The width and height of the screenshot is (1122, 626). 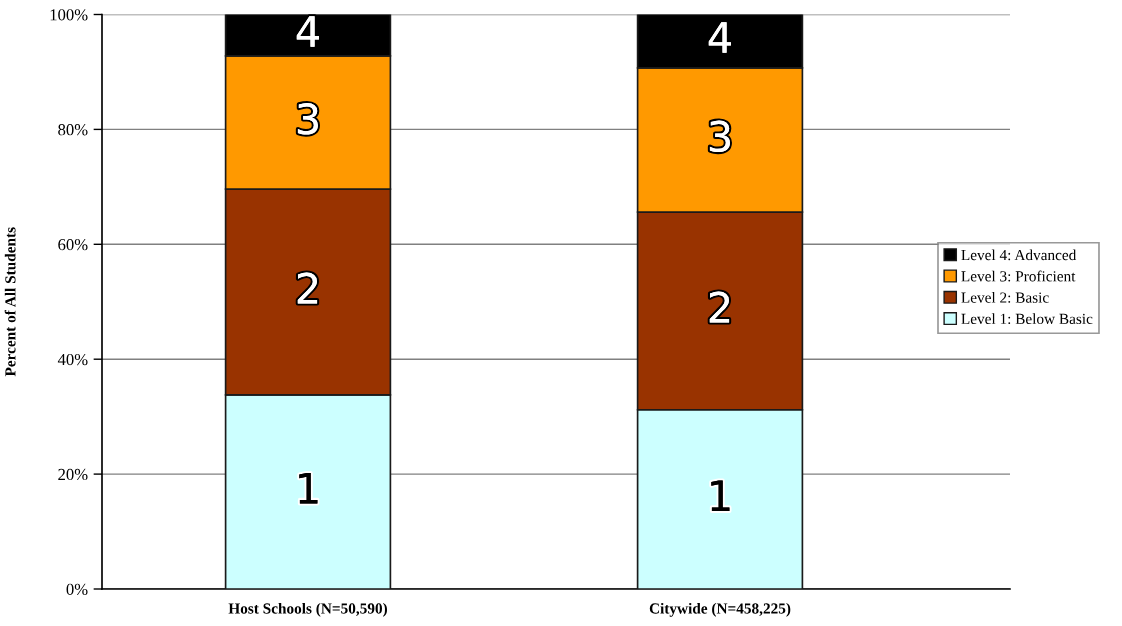 What do you see at coordinates (73, 474) in the screenshot?
I see `y-tick-label: 20%` at bounding box center [73, 474].